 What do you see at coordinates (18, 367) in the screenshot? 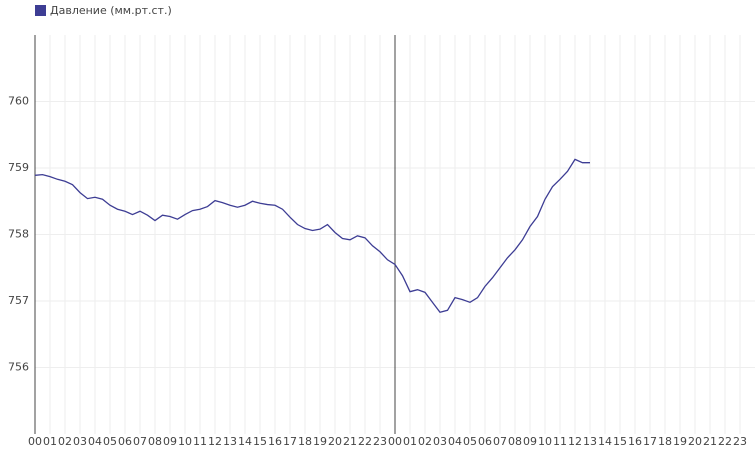
I see `y-tick-label: 756` at bounding box center [18, 367].